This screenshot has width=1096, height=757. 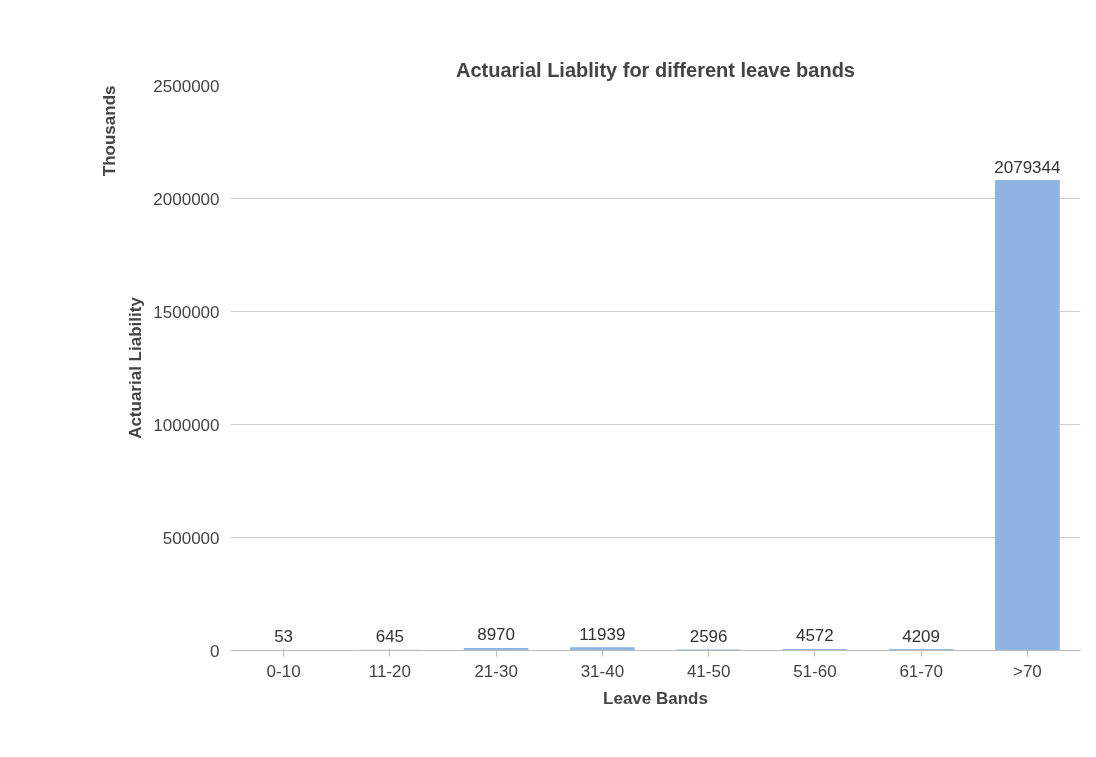 I want to click on x-tick-label: >70, so click(x=1027, y=671).